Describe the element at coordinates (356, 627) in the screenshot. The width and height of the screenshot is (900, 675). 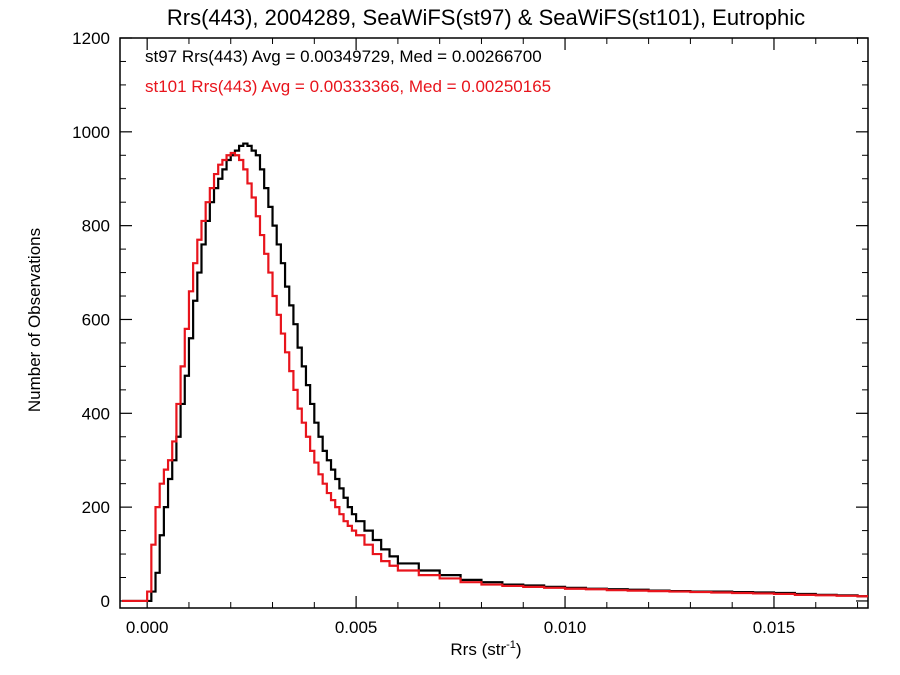
I see `x-tick-label: 0.005` at that location.